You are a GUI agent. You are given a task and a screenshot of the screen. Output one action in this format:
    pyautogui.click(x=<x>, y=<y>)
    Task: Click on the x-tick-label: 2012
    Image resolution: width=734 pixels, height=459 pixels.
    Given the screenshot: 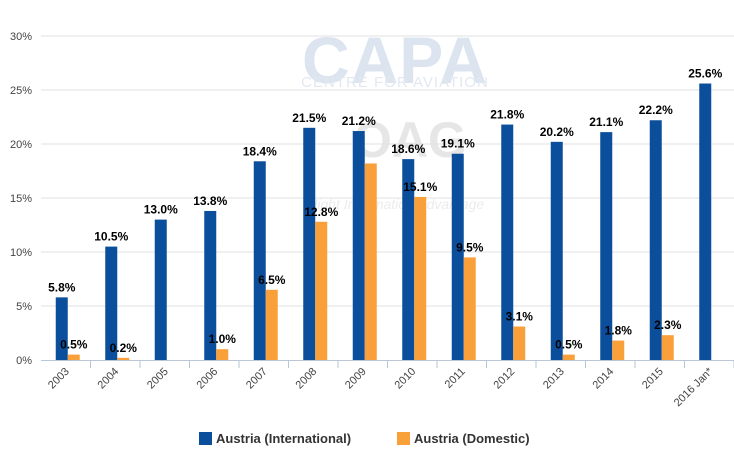 What is the action you would take?
    pyautogui.click(x=505, y=379)
    